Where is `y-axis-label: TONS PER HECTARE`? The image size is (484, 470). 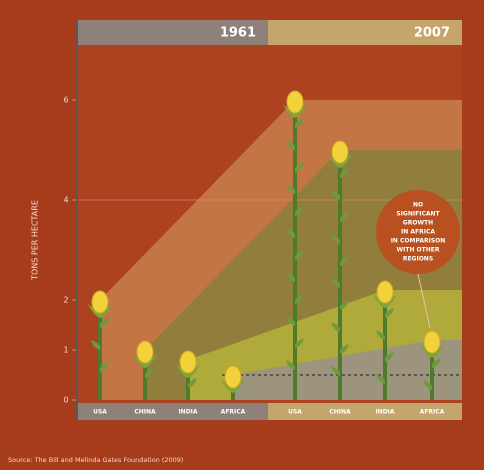
y-axis-label: TONS PER HECTARE is located at coordinates (35, 240).